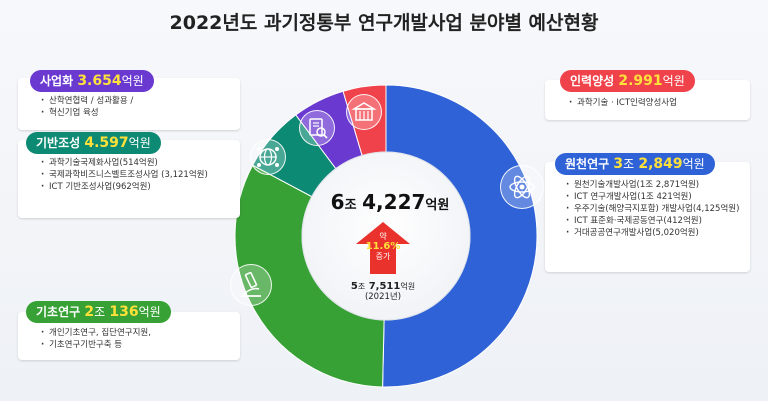 This screenshot has height=401, width=768. Describe the element at coordinates (135, 163) in the screenshot. I see `list-item: 과학기술국제화사업(514억원)` at that location.